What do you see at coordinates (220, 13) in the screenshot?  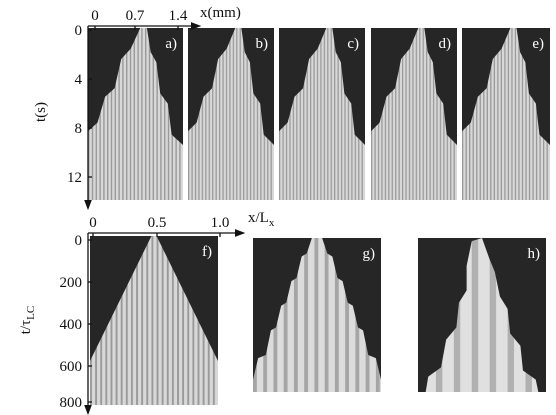 I see `x-label: x(mm)` at bounding box center [220, 13].